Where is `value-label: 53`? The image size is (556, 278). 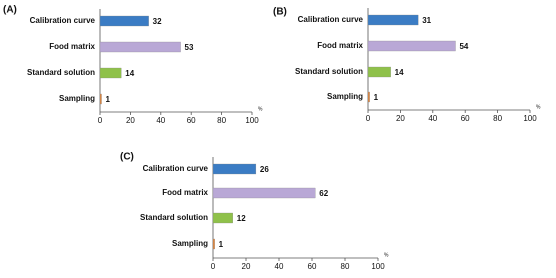
value-label: 53 is located at coordinates (189, 47).